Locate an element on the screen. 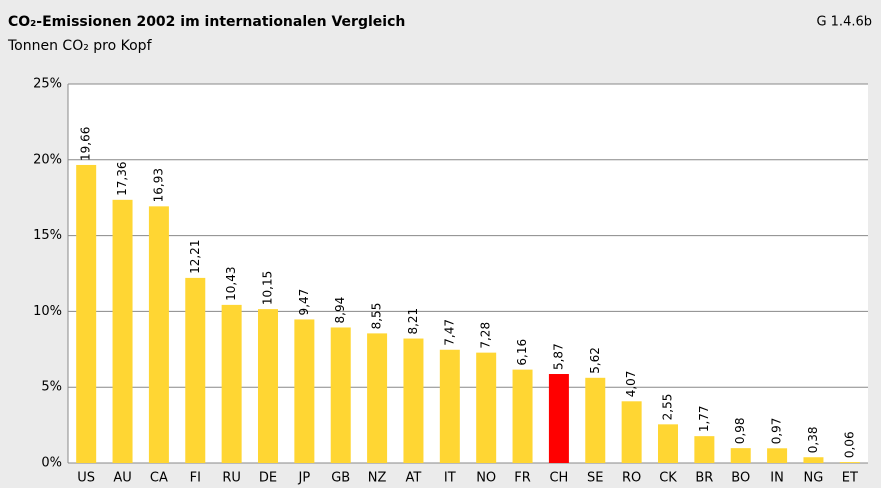 Image resolution: width=881 pixels, height=488 pixels. y-tick-label: 10% is located at coordinates (47, 311).